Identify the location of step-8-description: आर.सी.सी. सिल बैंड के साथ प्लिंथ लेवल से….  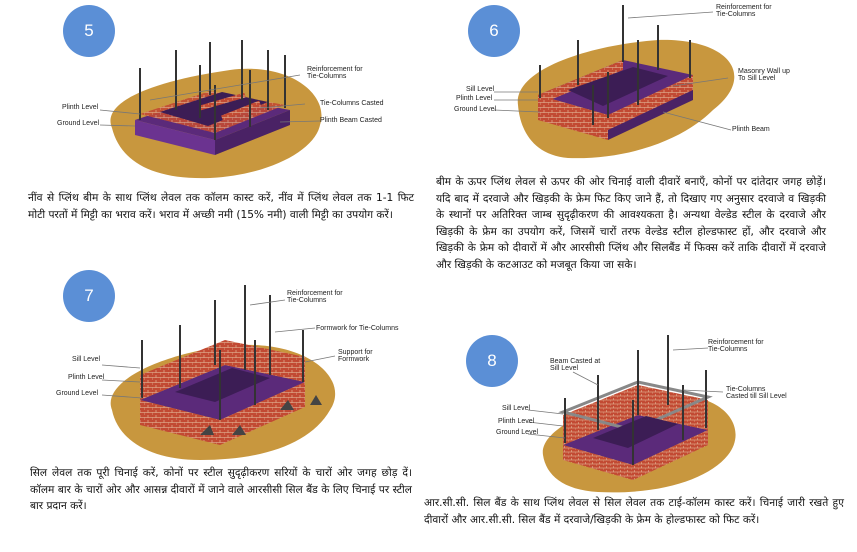
(634, 511).